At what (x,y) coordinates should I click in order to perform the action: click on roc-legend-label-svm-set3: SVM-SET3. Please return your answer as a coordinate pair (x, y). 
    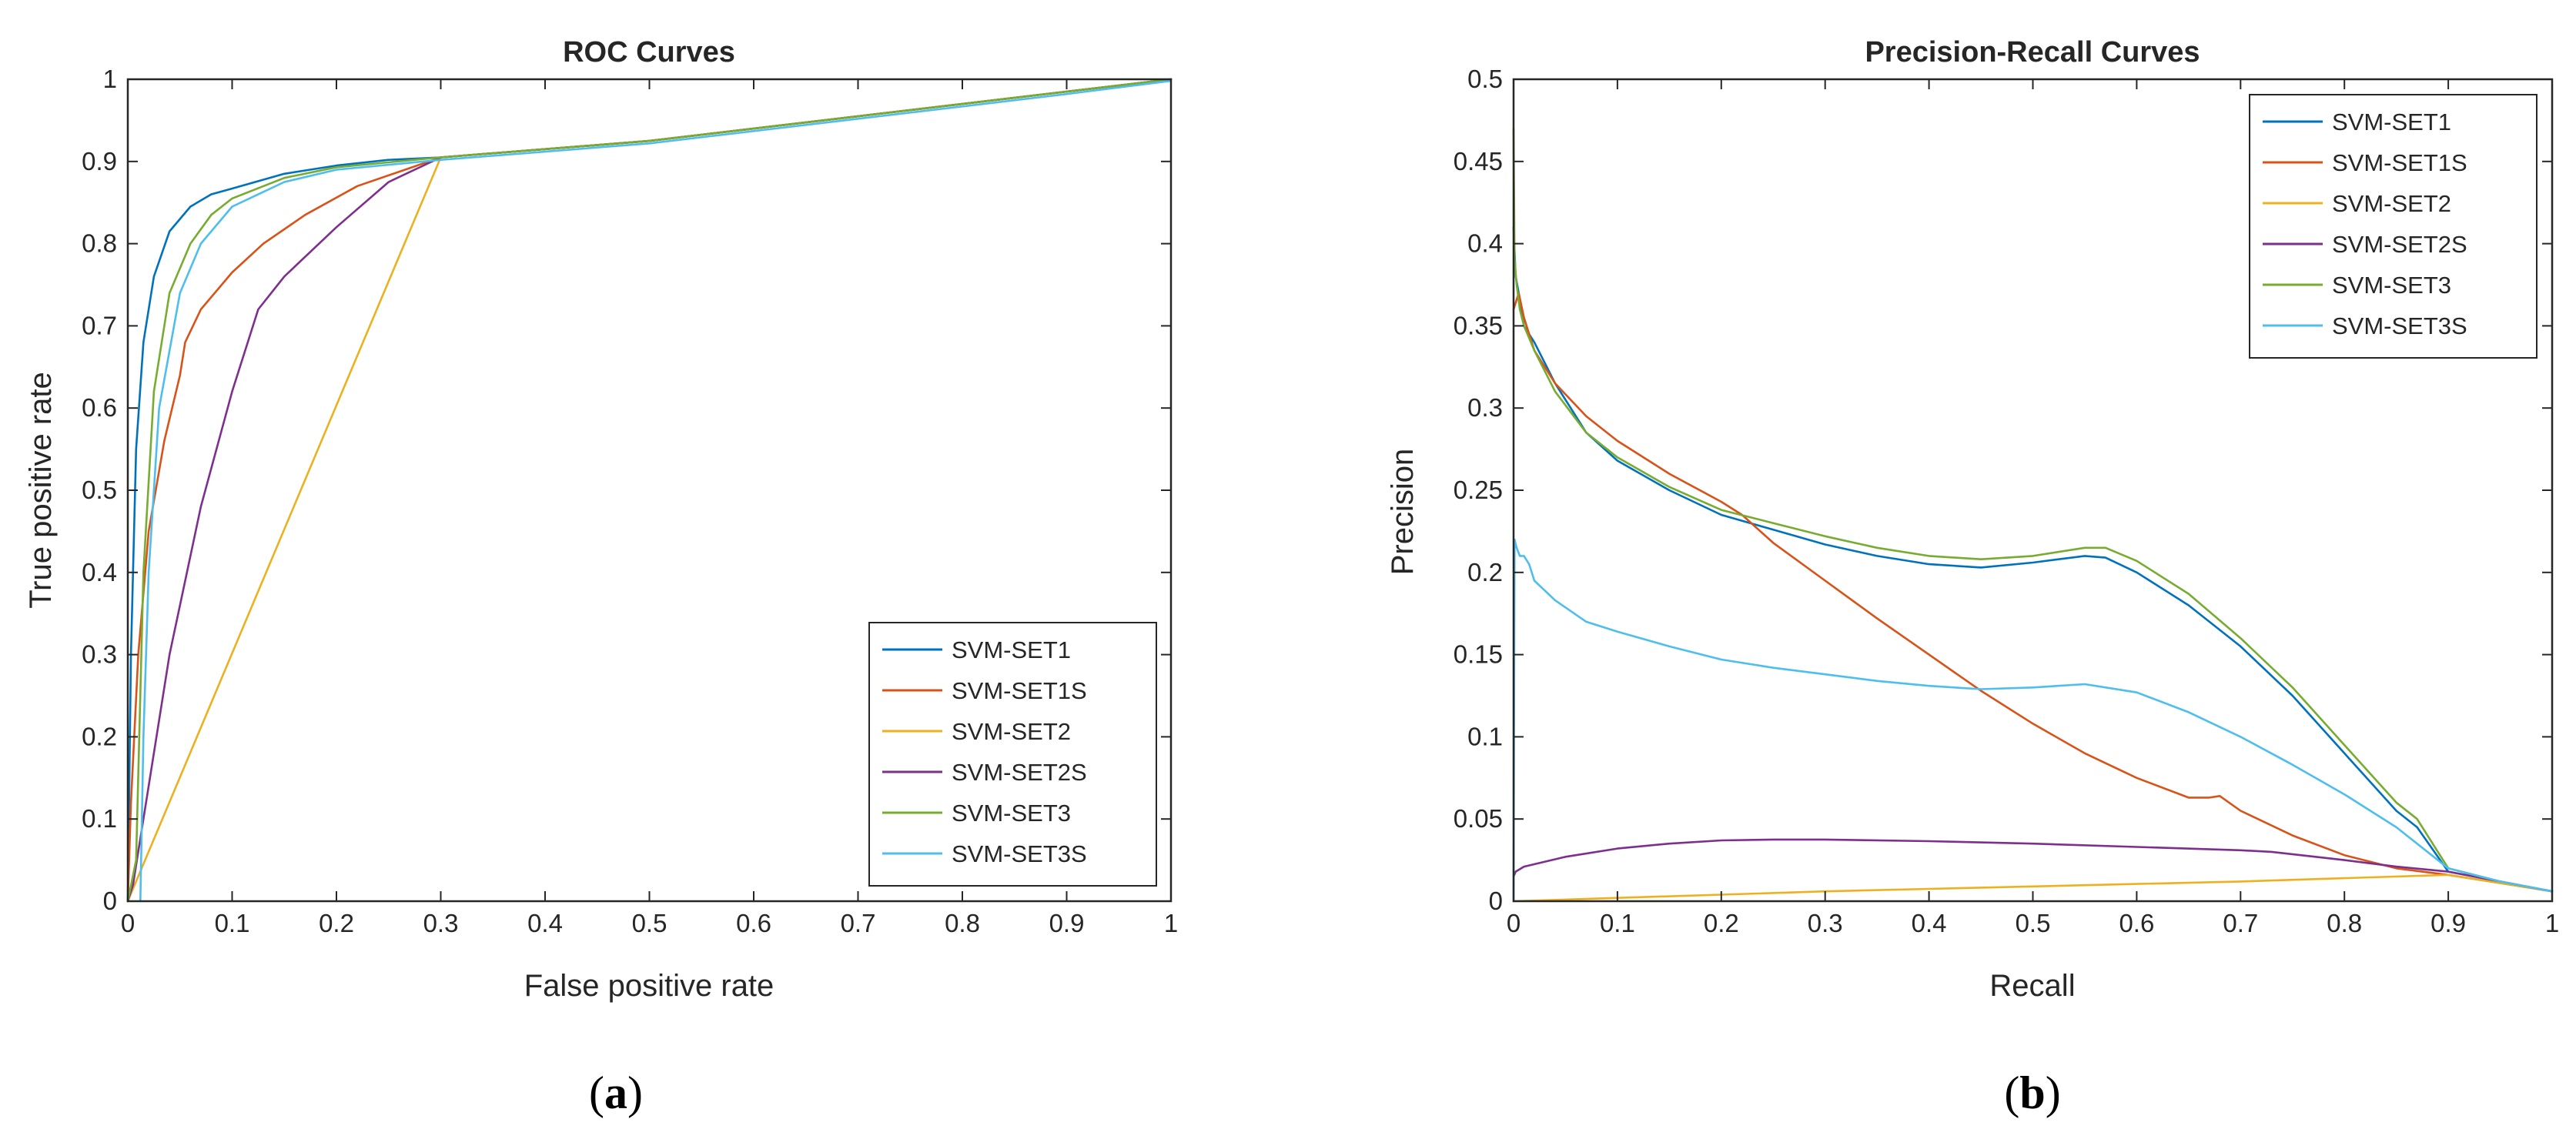
    Looking at the image, I should click on (1012, 813).